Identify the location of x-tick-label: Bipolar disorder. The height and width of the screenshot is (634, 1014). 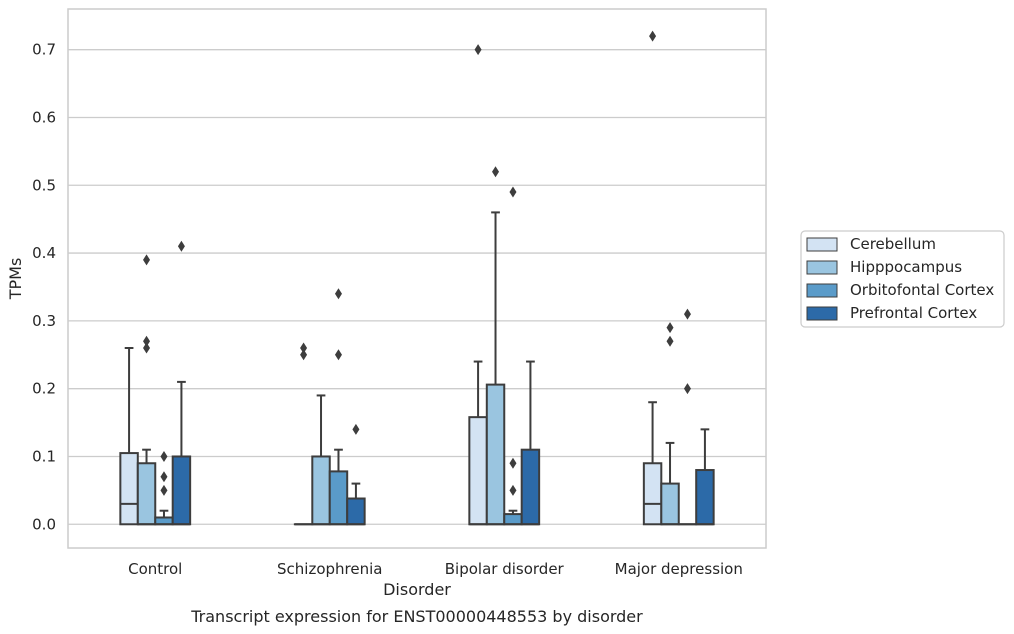
(505, 569).